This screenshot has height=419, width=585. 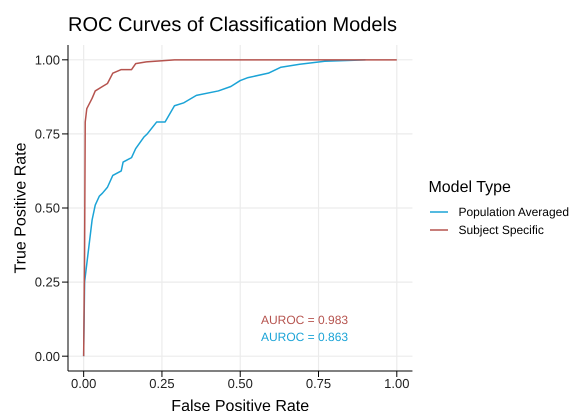 What do you see at coordinates (501, 229) in the screenshot?
I see `legend-label: Subject Specific` at bounding box center [501, 229].